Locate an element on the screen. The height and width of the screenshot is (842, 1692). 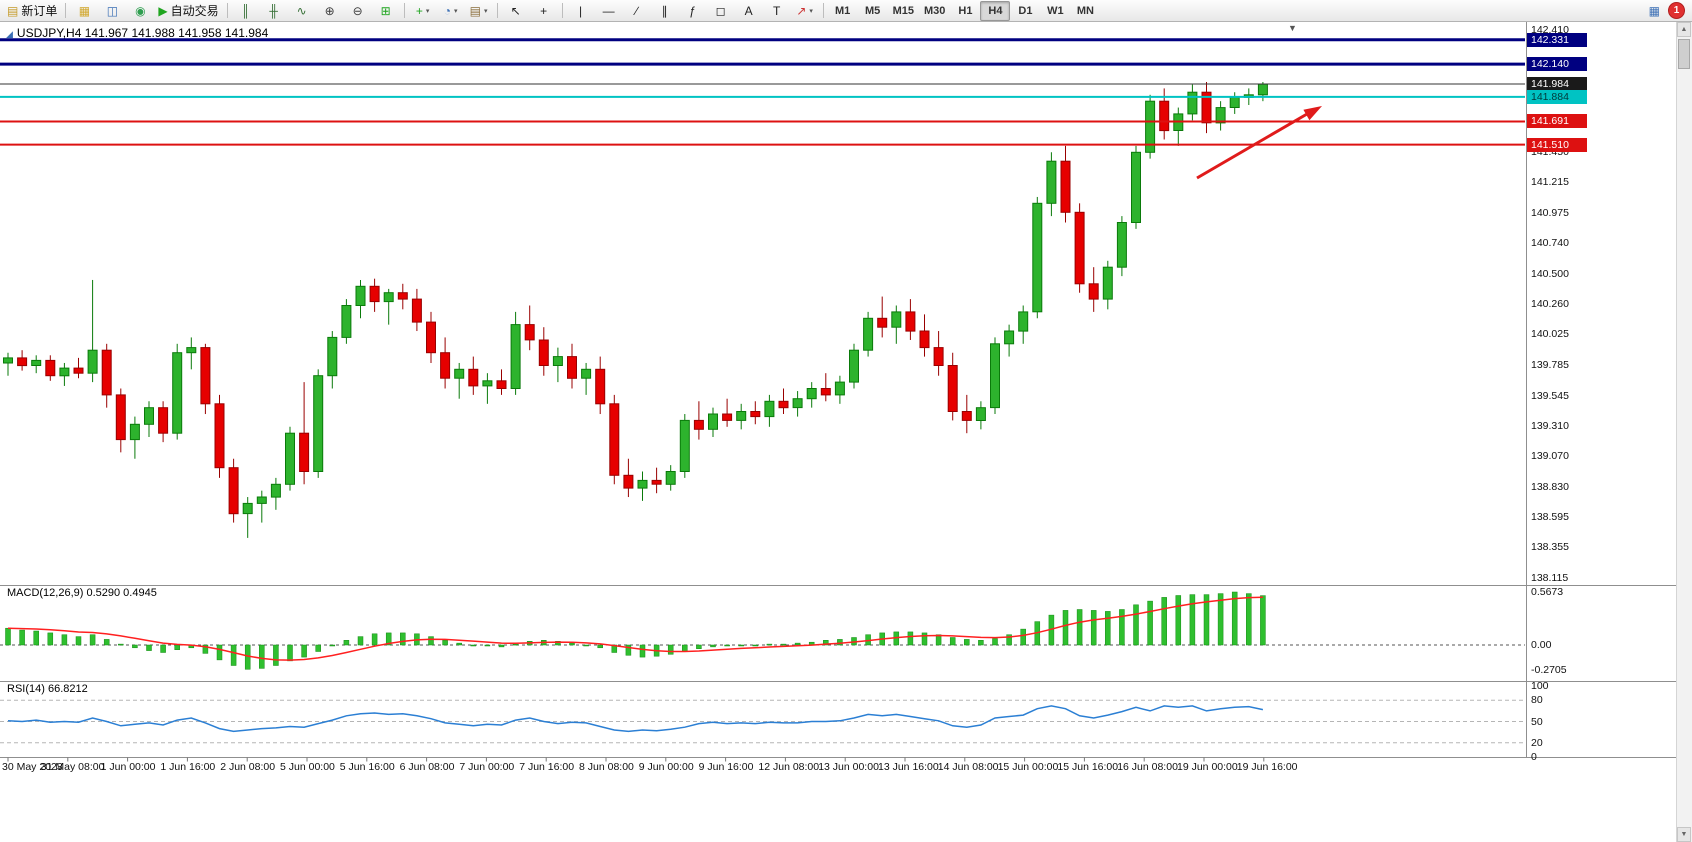
zoom-in-button: ⊕ is located at coordinates (330, 11).